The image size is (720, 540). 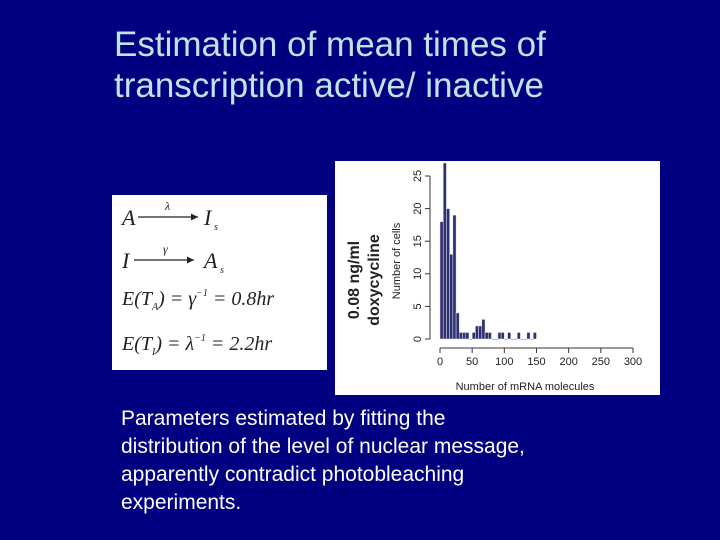 What do you see at coordinates (222, 270) in the screenshot?
I see `eq2-to-sub: s` at bounding box center [222, 270].